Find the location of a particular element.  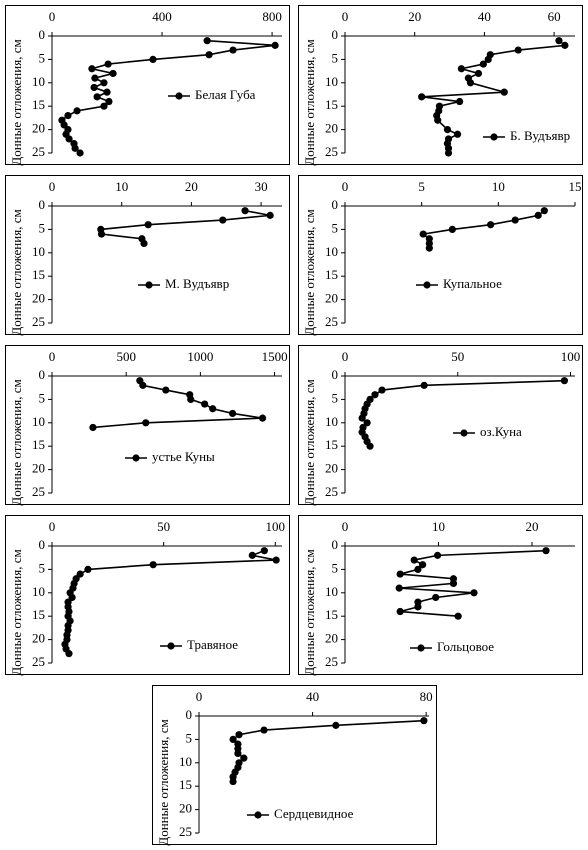

legend-label: Купальное is located at coordinates (472, 283).